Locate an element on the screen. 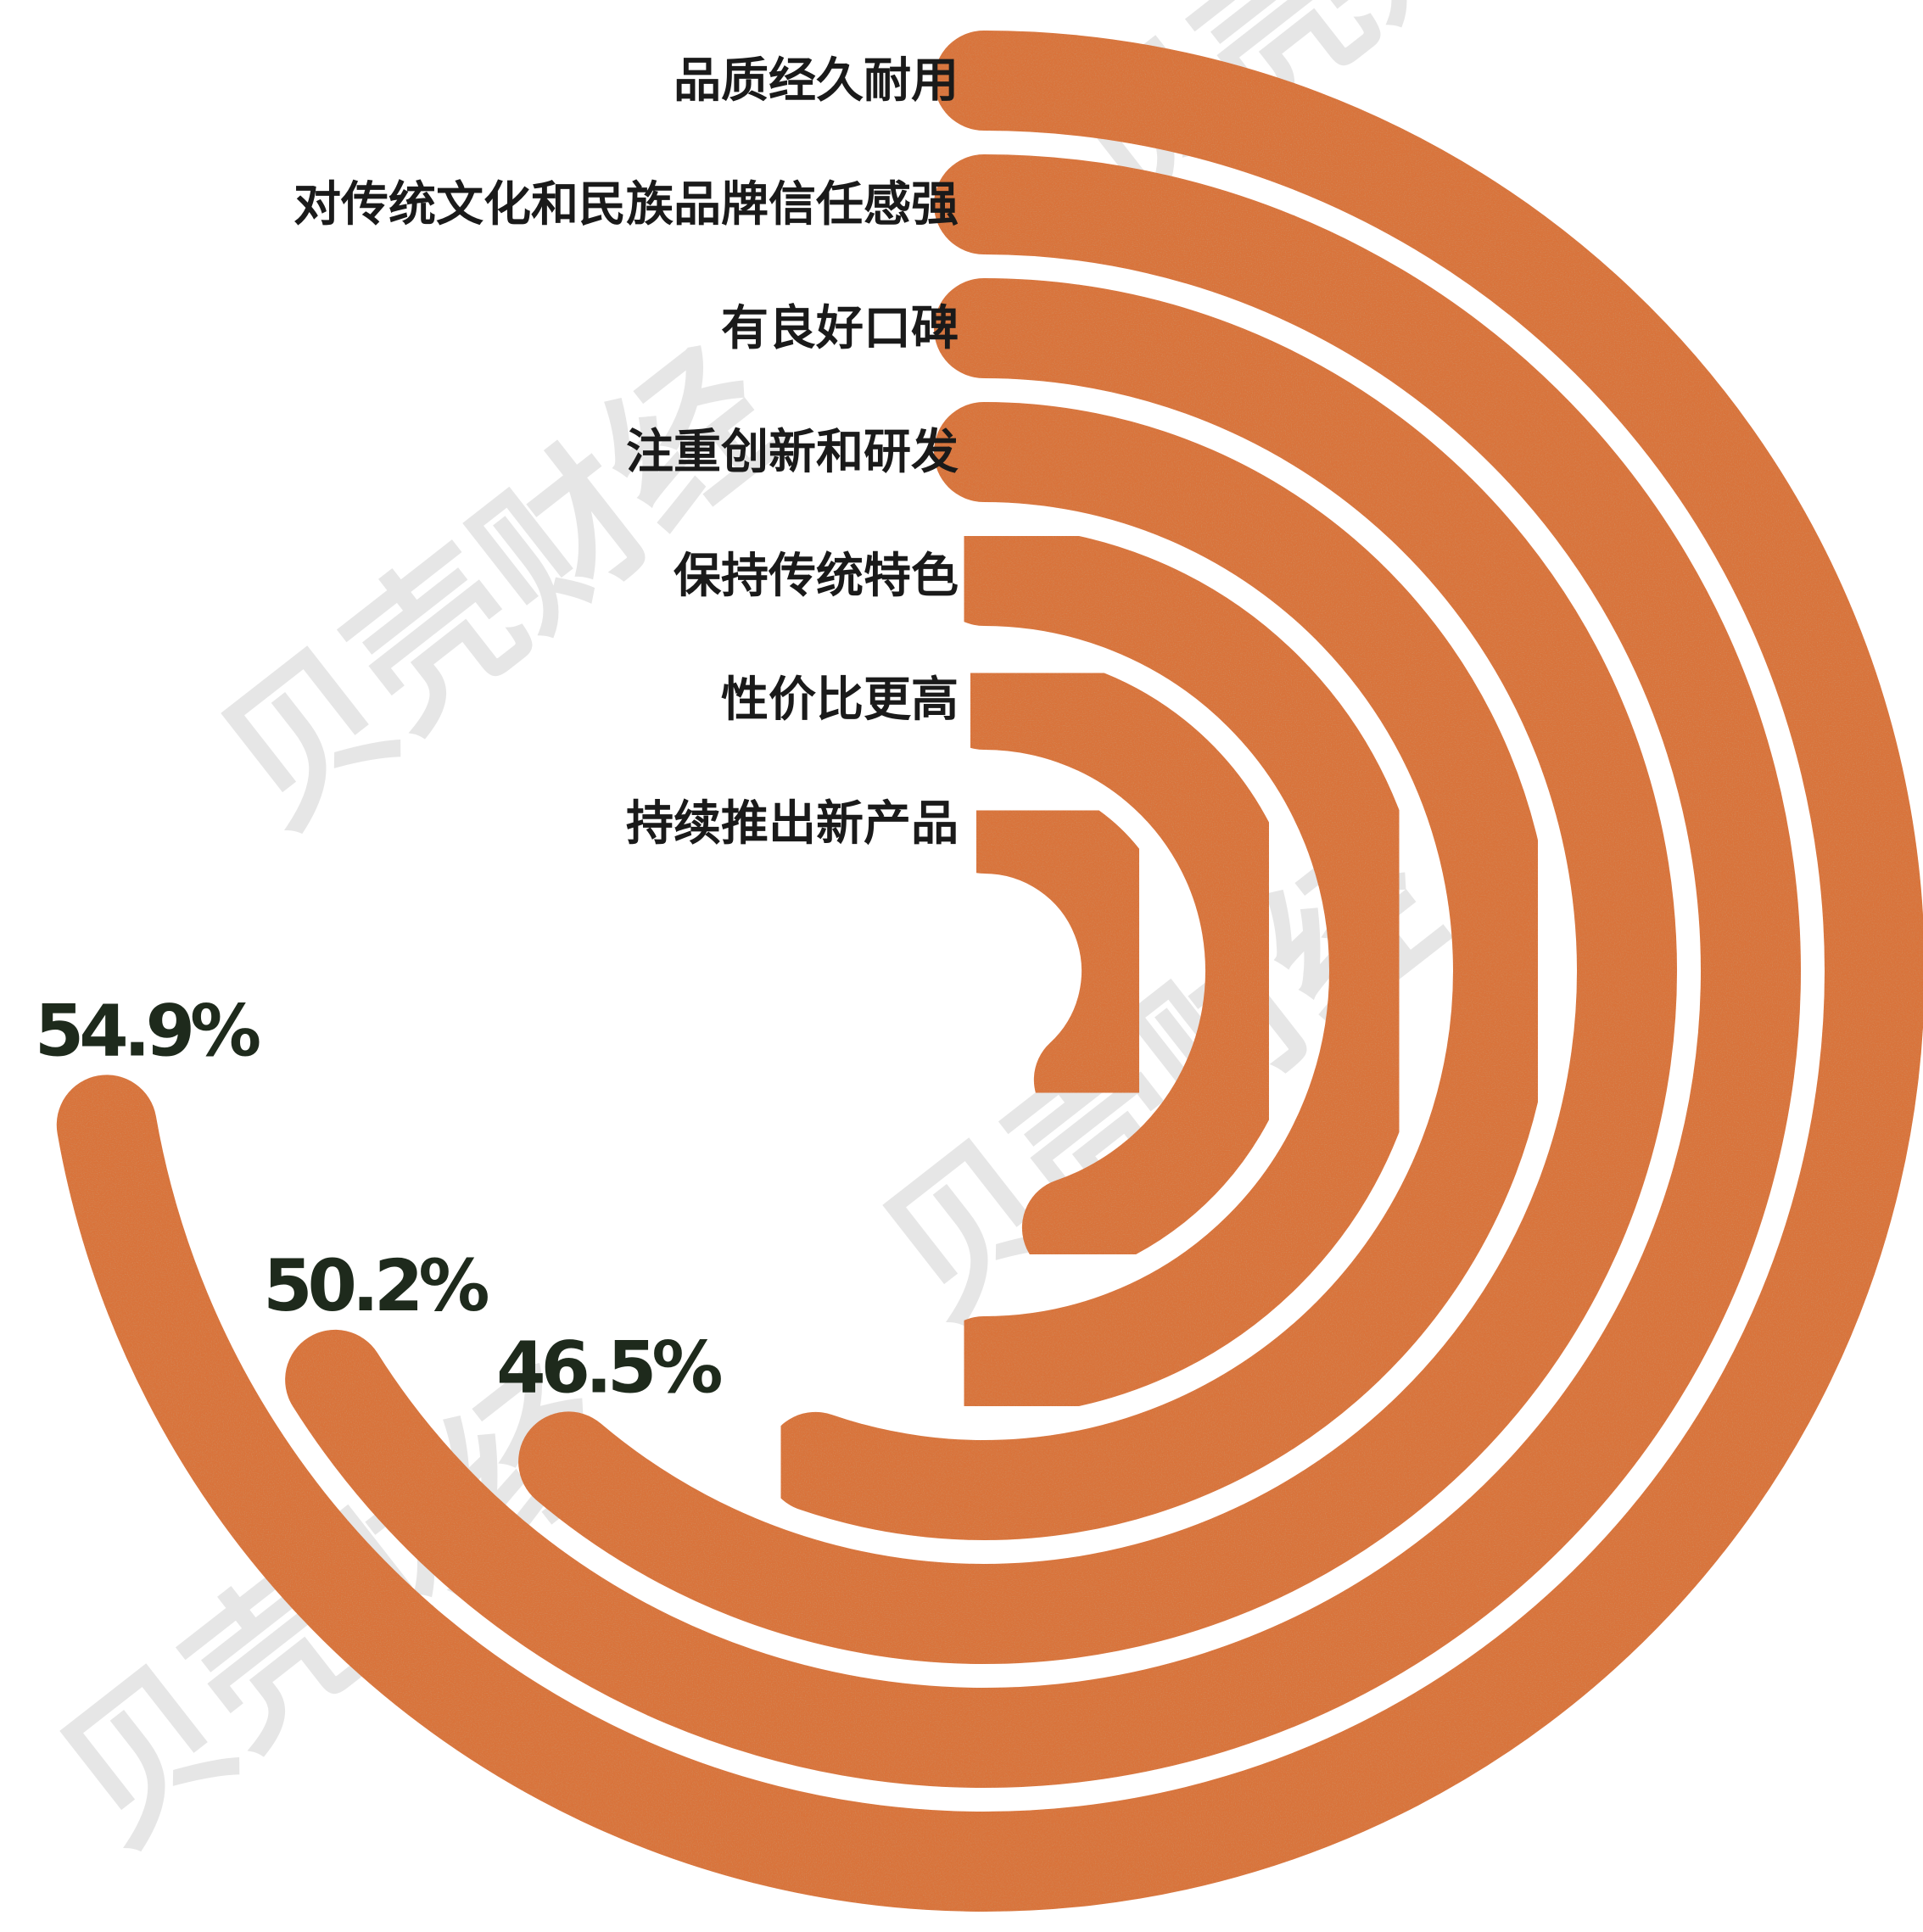 The width and height of the screenshot is (1923, 1932). category-label-4: 注重创新和研发 is located at coordinates (792, 453).